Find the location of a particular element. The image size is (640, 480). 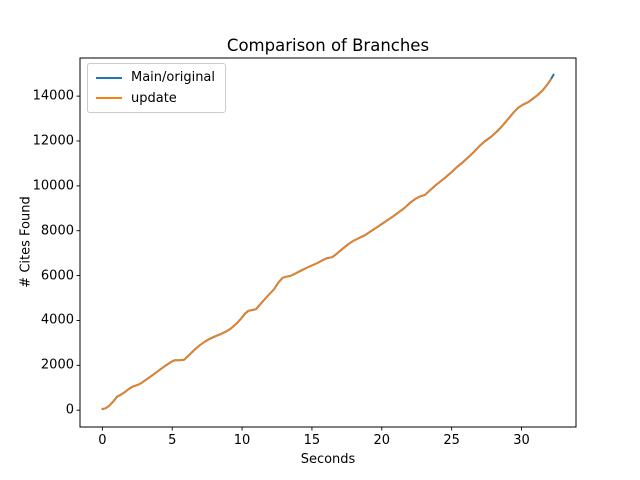

legend: Main/original update is located at coordinates (157, 88).